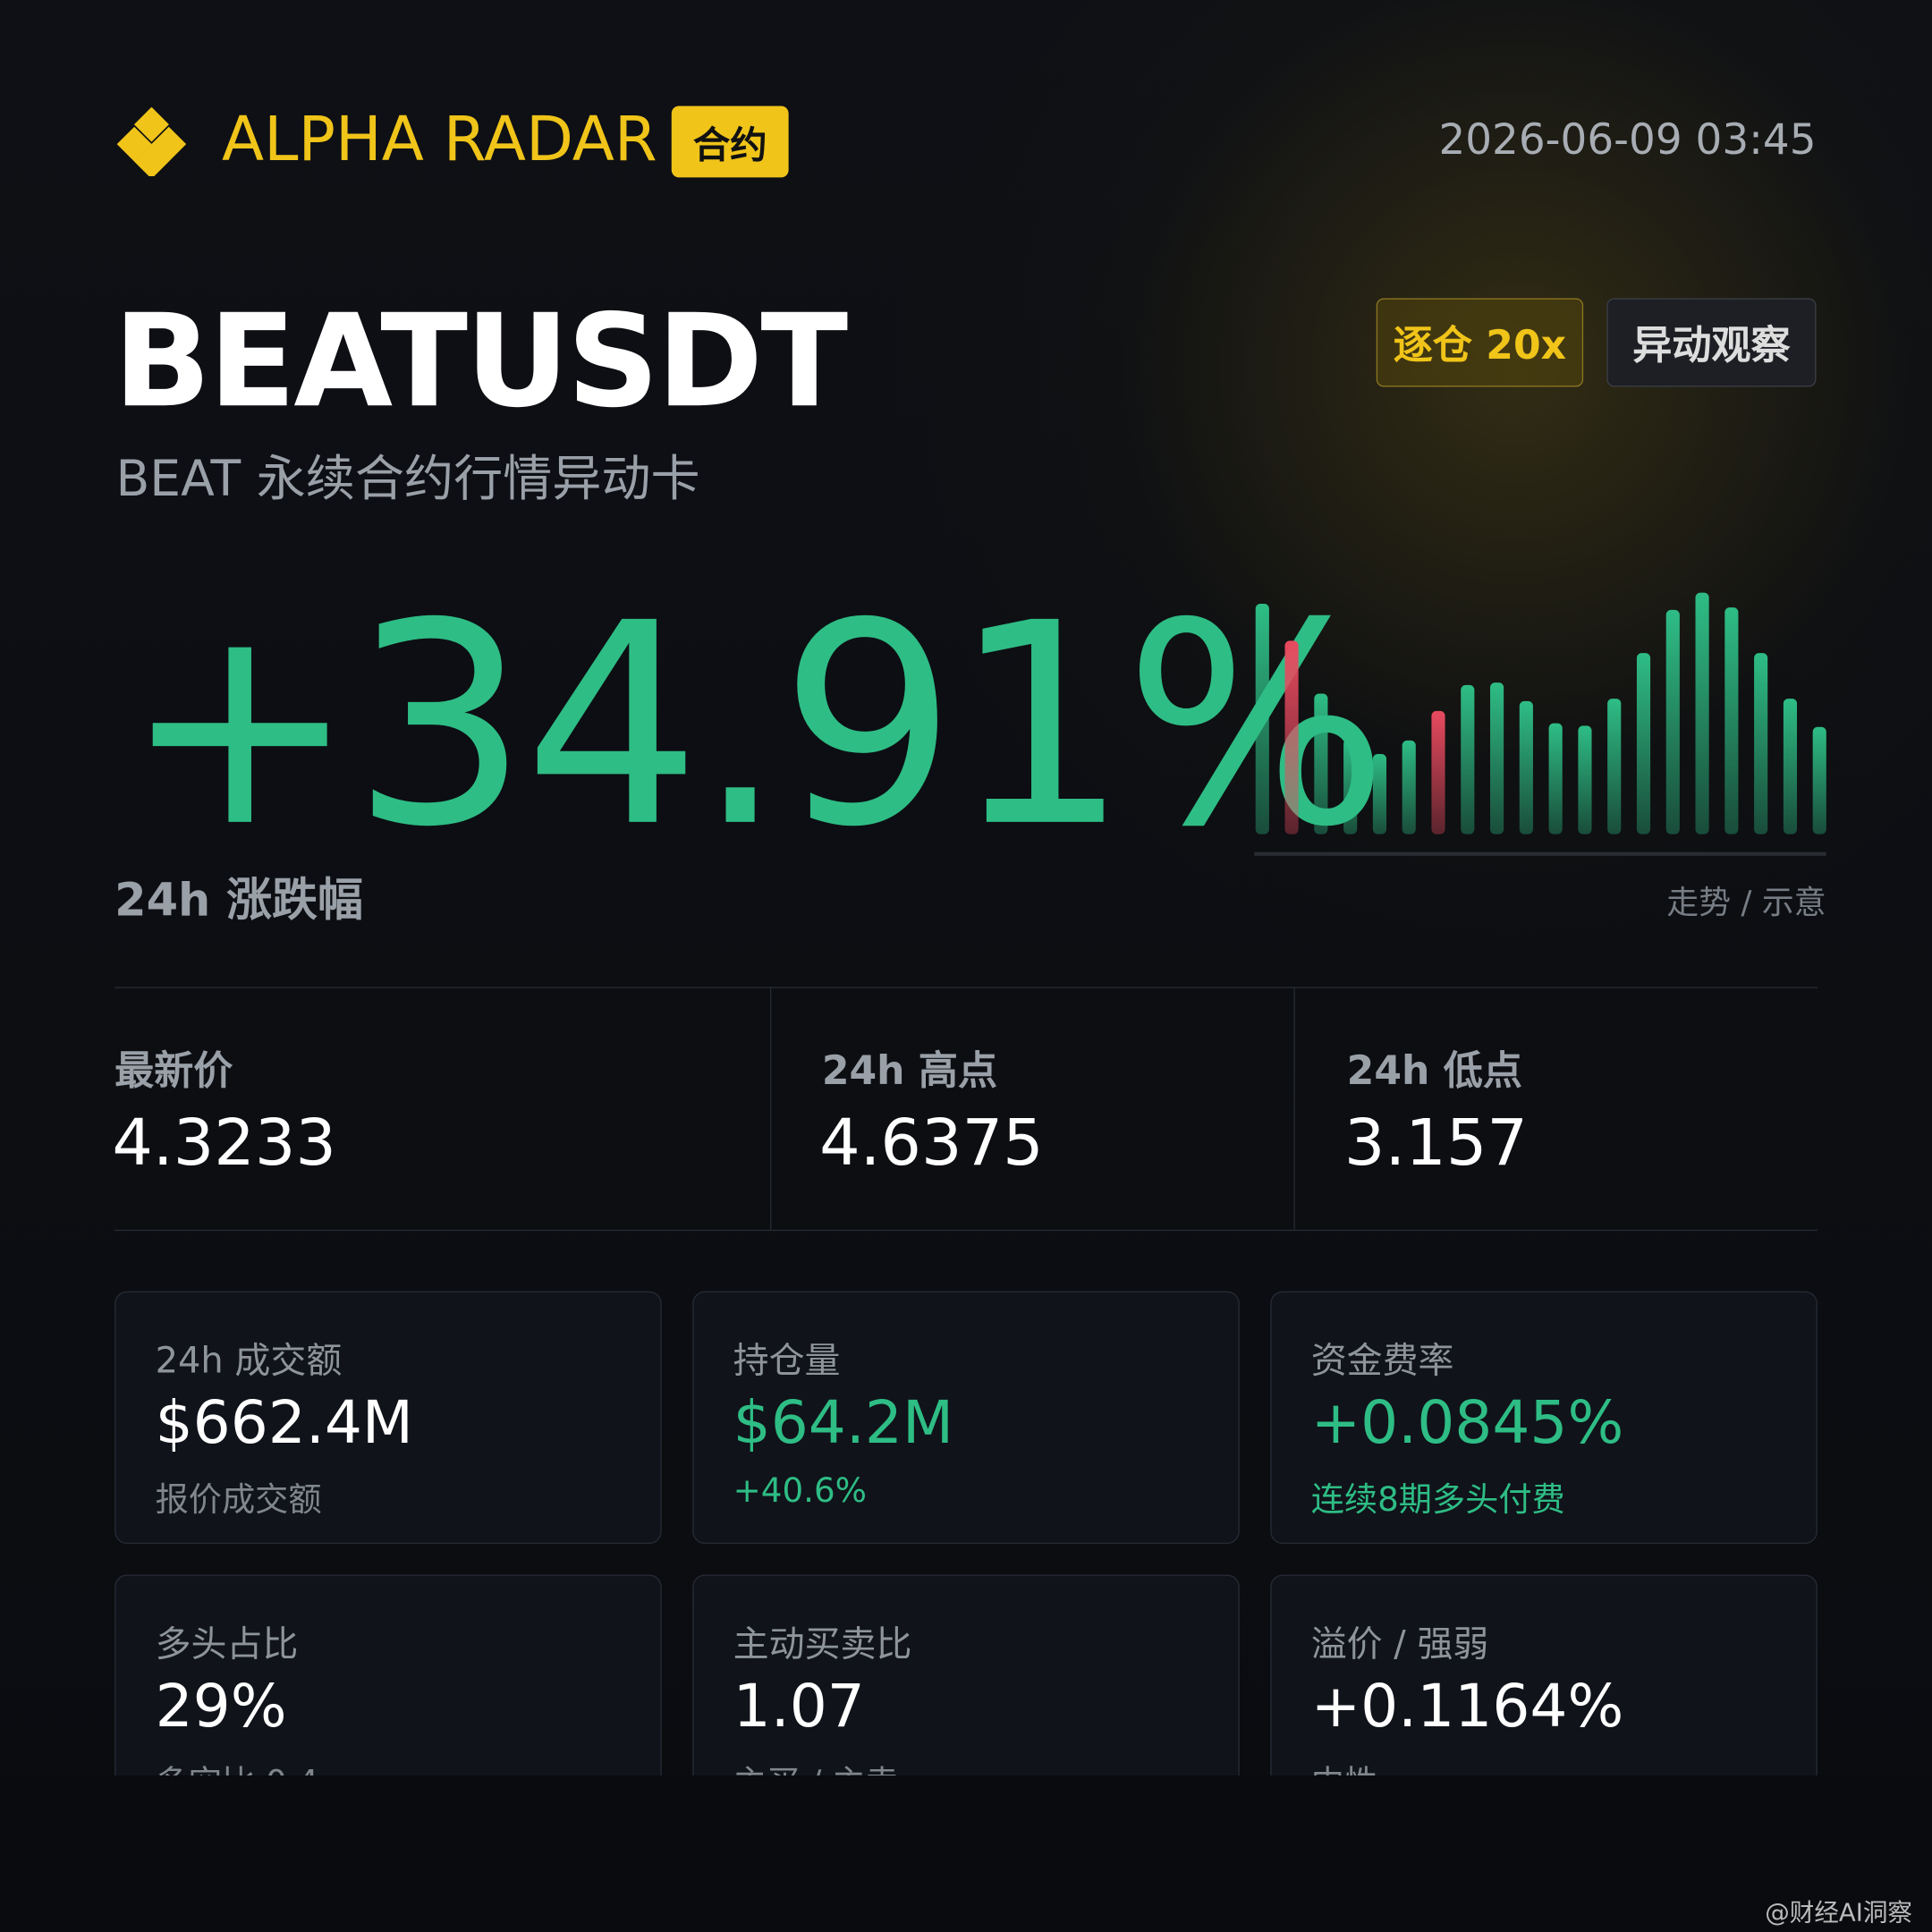 This screenshot has width=1932, height=1932. Describe the element at coordinates (1627, 140) in the screenshot. I see `timestamp: 2026-06-09 03:45` at that location.